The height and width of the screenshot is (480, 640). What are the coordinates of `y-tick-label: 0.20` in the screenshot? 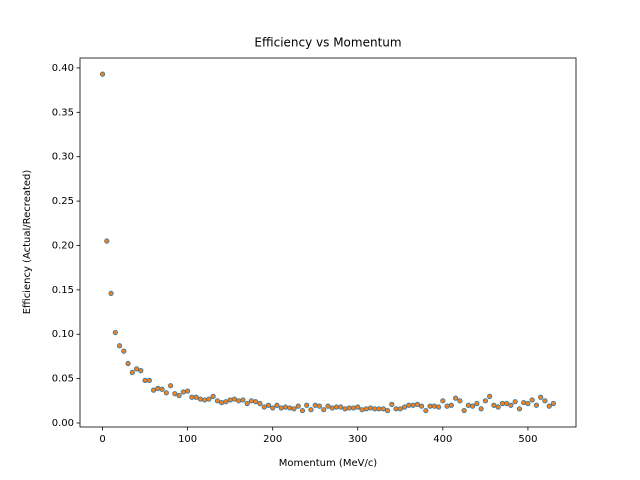 It's located at (63, 245).